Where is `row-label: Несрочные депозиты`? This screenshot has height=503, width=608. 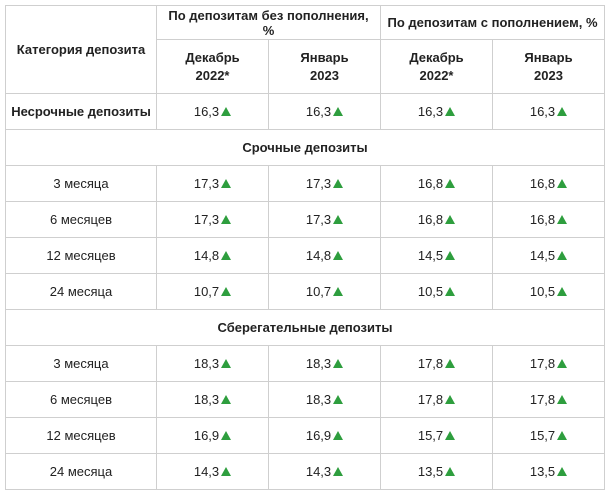 row-label: Несрочные депозиты is located at coordinates (81, 111).